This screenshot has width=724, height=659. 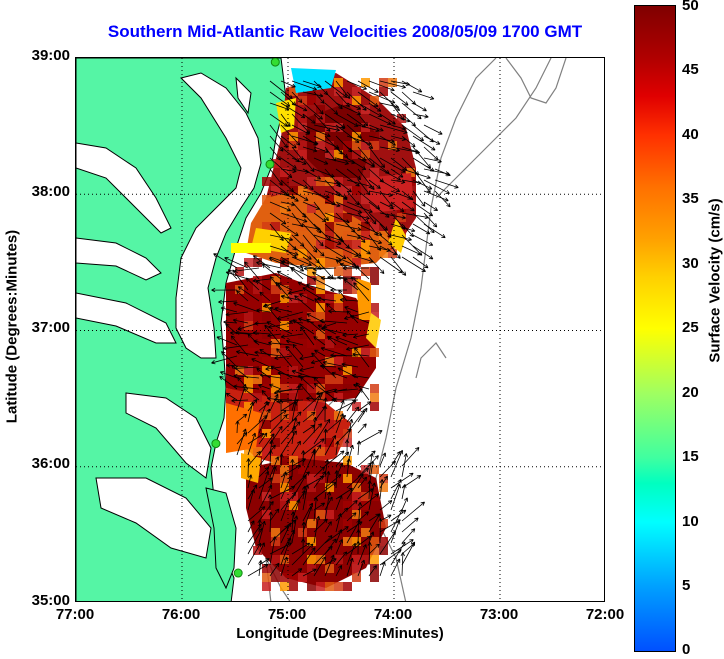 I want to click on x-tick-label: 75:00, so click(x=287, y=614).